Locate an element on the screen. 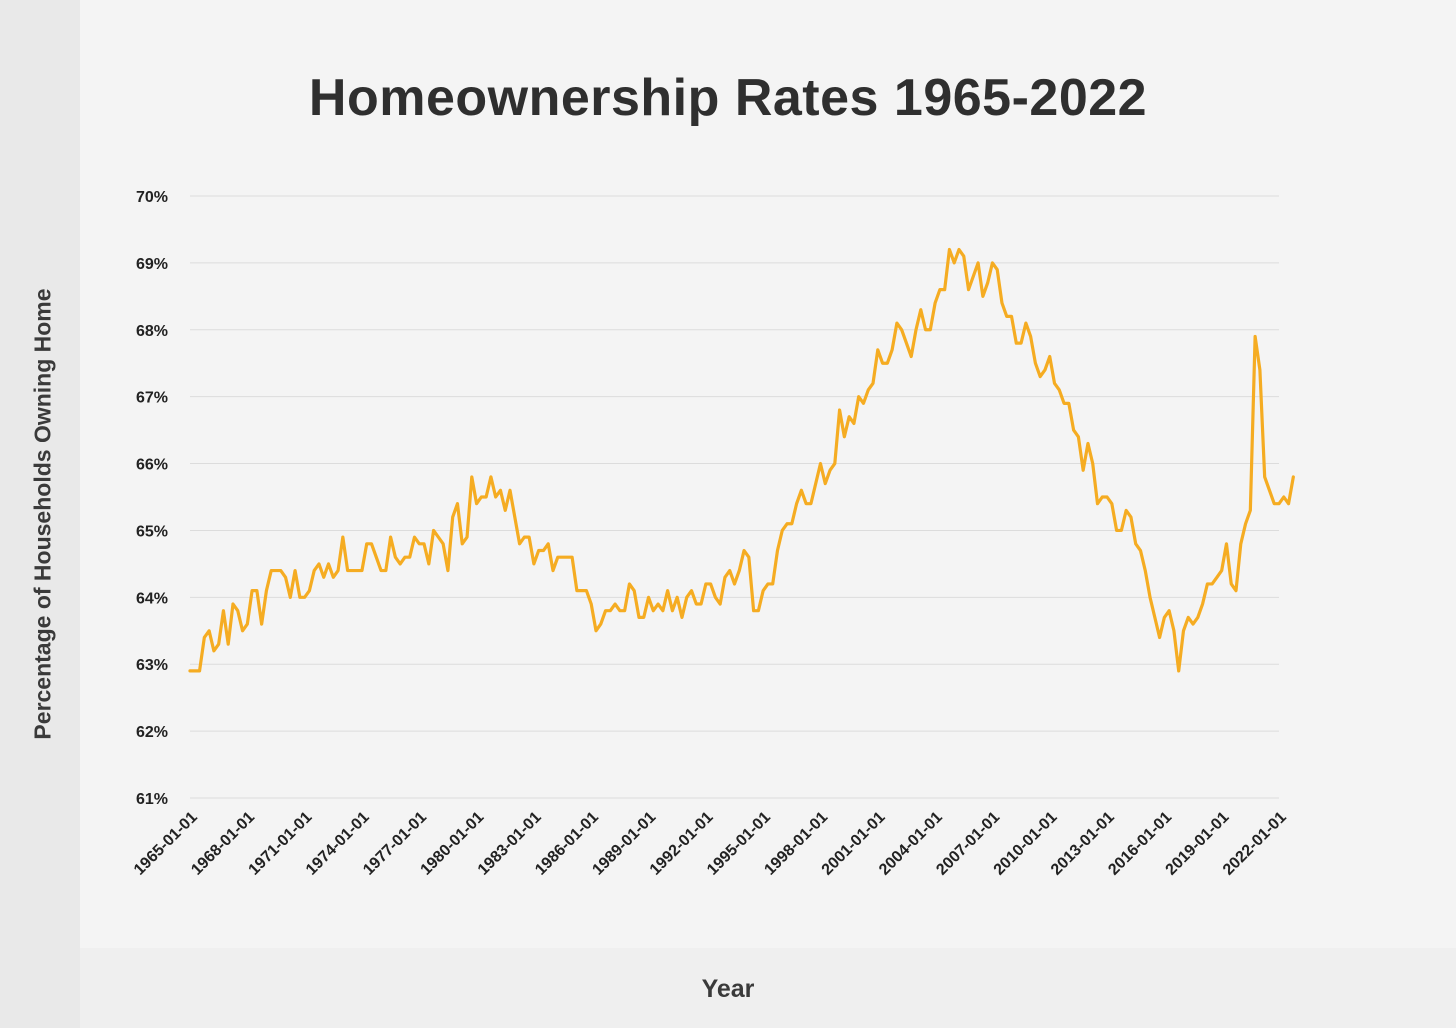  y-tick-label: 65% is located at coordinates (152, 531).